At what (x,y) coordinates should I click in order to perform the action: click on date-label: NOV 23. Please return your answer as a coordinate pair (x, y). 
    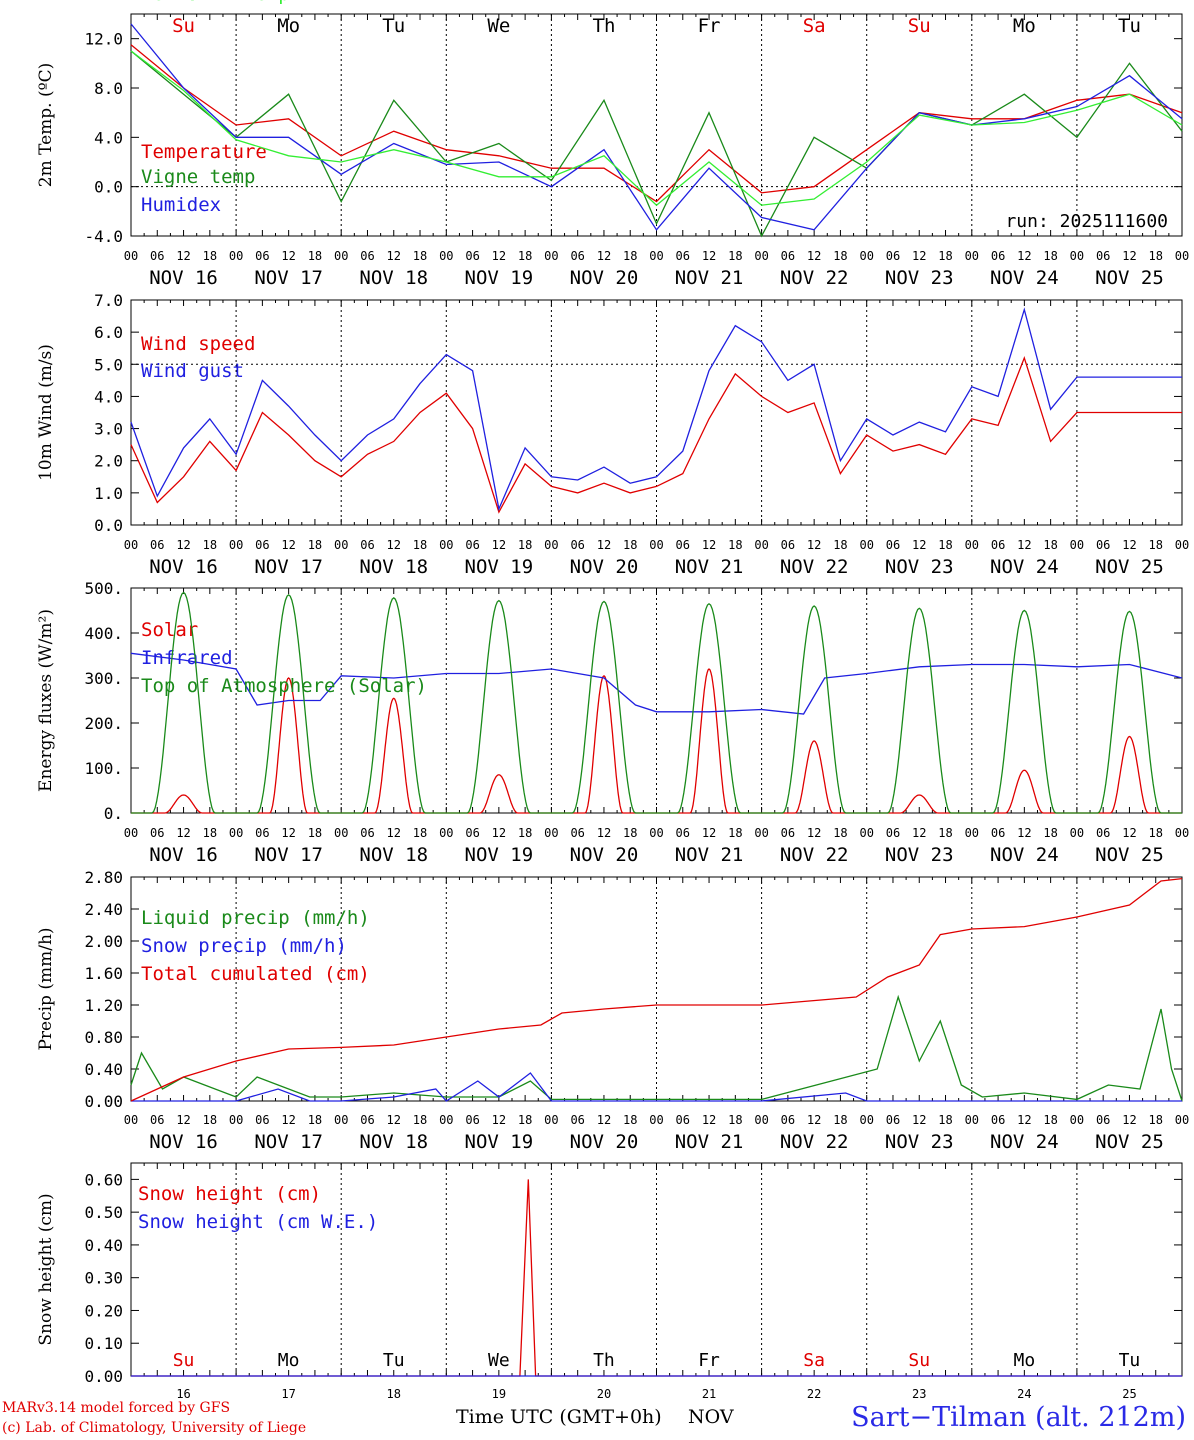
    Looking at the image, I should click on (919, 1142).